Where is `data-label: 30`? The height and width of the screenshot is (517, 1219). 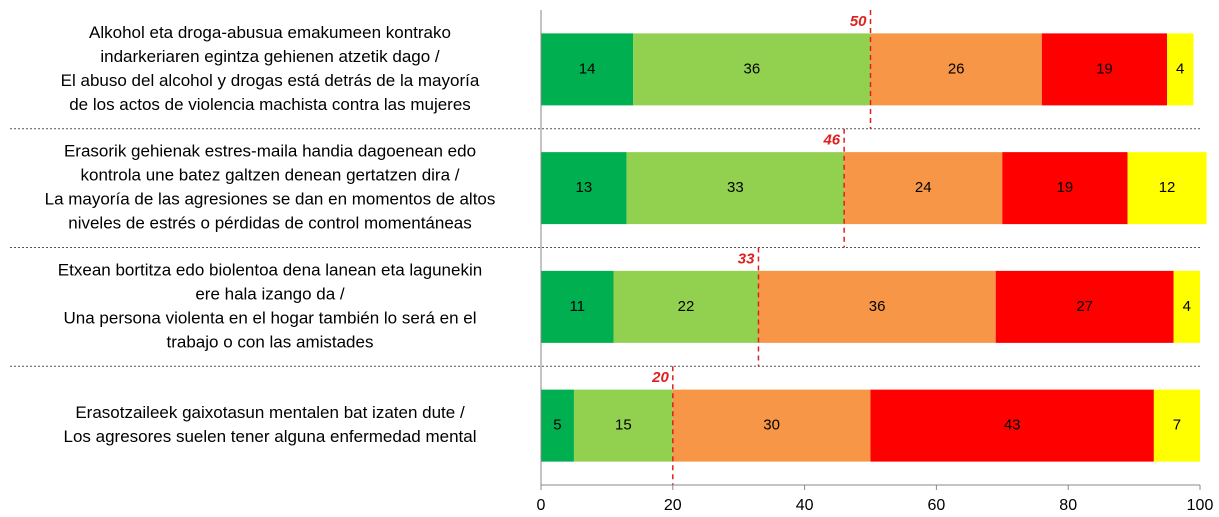
data-label: 30 is located at coordinates (771, 425).